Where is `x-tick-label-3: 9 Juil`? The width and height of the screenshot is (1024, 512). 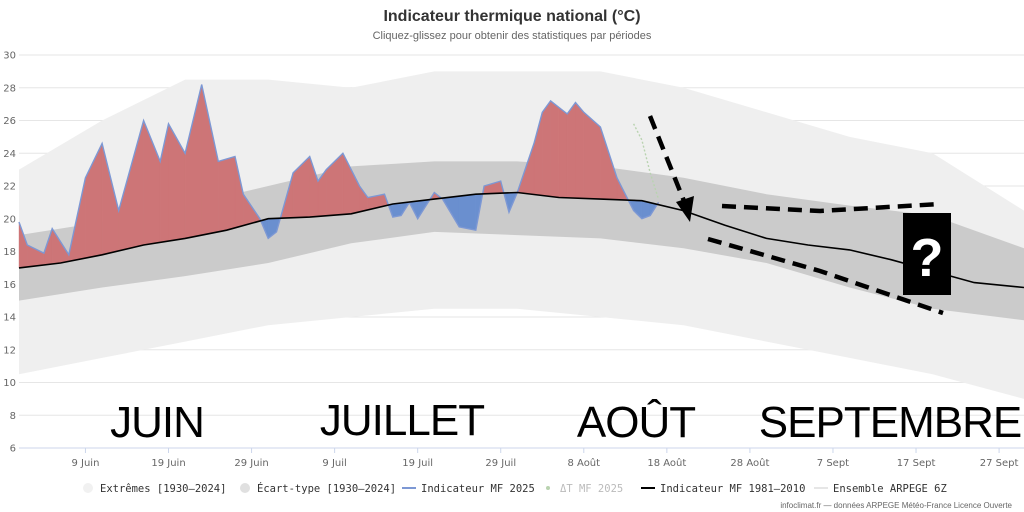 x-tick-label-3: 9 Juil is located at coordinates (334, 463).